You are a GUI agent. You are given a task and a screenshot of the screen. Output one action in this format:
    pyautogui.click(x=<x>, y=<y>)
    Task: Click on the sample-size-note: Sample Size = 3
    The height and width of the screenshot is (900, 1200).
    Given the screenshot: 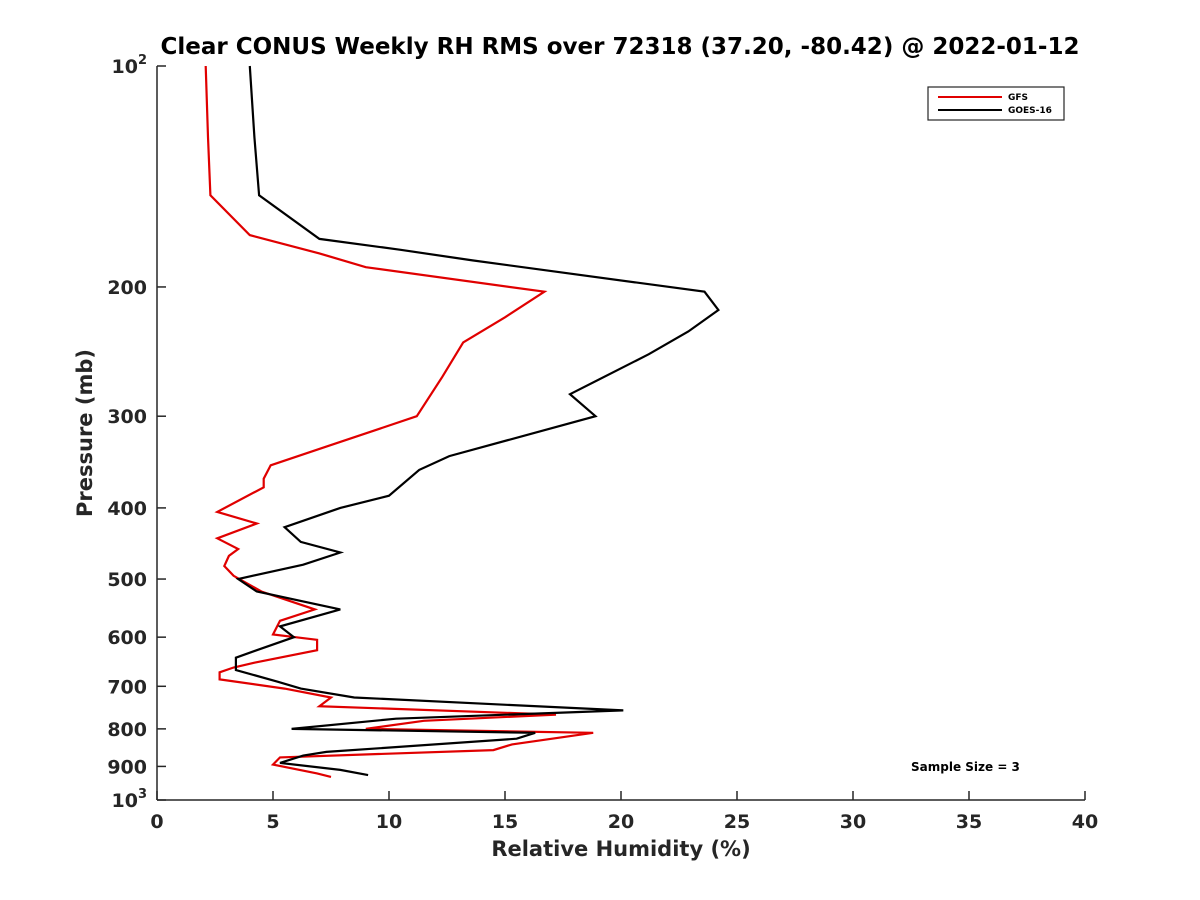 What is the action you would take?
    pyautogui.click(x=965, y=767)
    